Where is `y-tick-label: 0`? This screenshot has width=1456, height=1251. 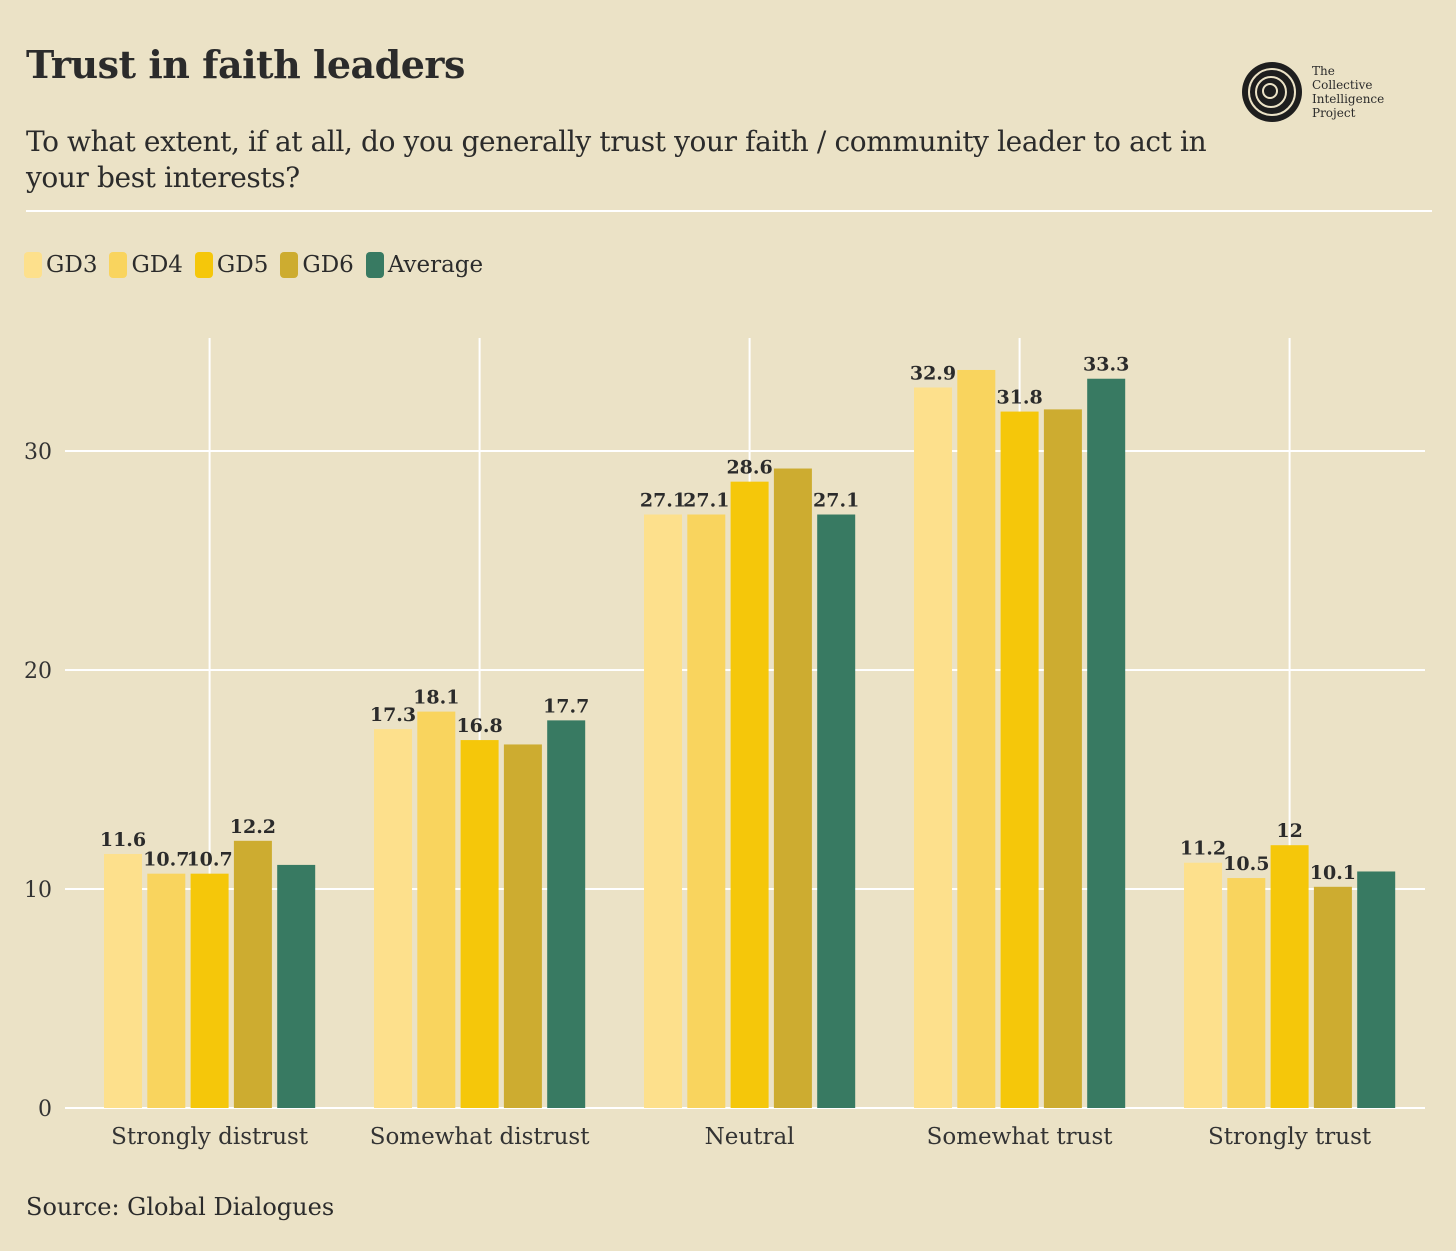 y-tick-label: 0 is located at coordinates (45, 1109).